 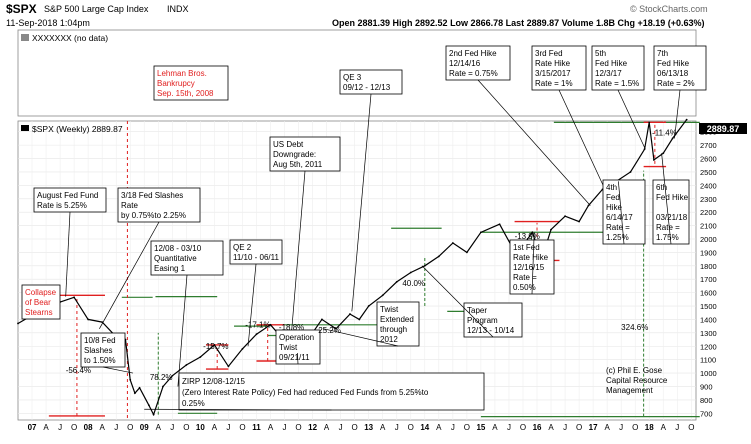 I want to click on hike6-box, so click(x=671, y=212).